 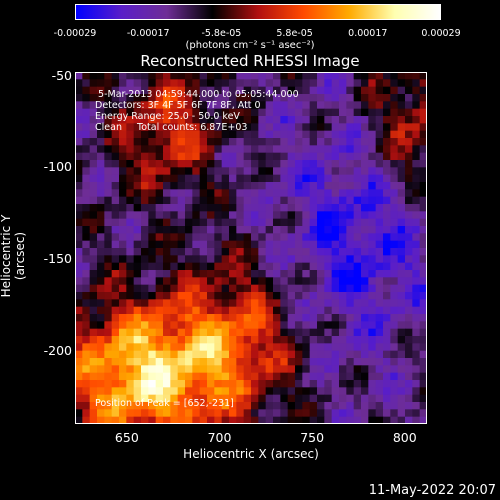 What do you see at coordinates (221, 33) in the screenshot?
I see `colorbar-tick-label: -5.8e-05` at bounding box center [221, 33].